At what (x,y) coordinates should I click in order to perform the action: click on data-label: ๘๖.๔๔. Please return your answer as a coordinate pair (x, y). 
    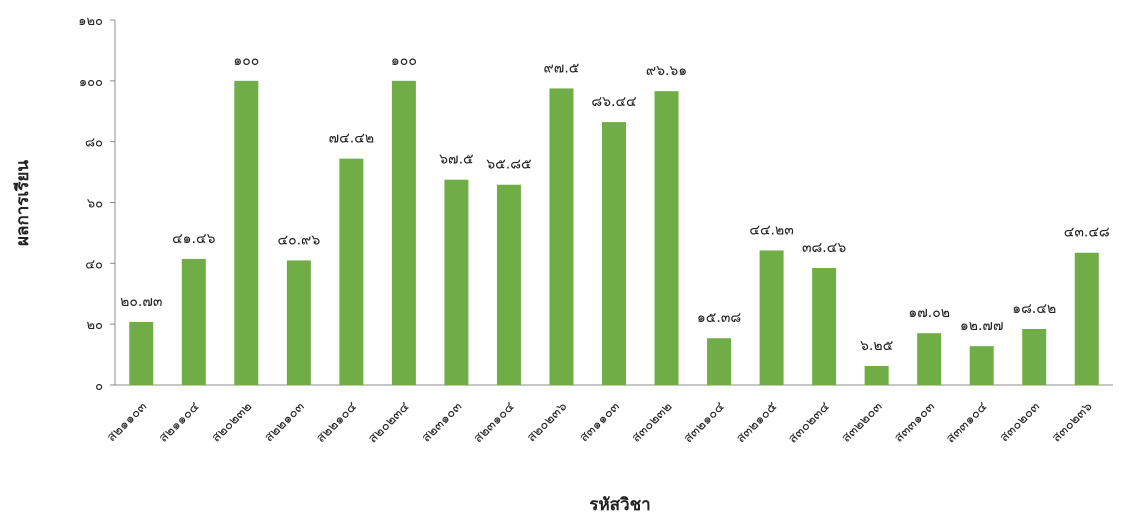
    Looking at the image, I should click on (613, 102).